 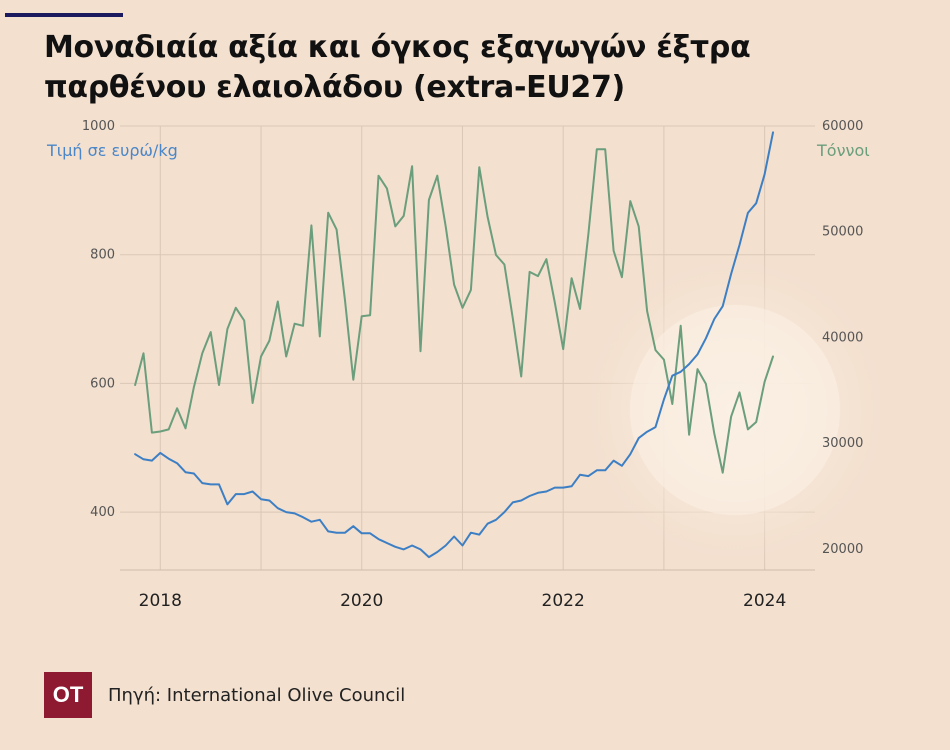 I want to click on left-tick-label: 400, so click(x=102, y=512).